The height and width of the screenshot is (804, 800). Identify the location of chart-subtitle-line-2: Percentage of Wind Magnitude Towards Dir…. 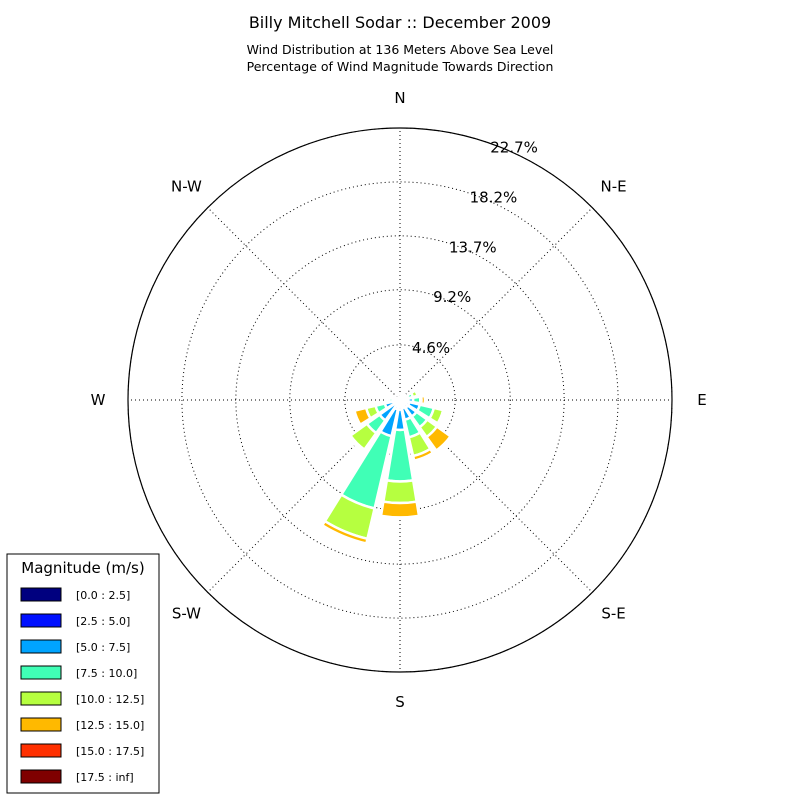
(400, 66).